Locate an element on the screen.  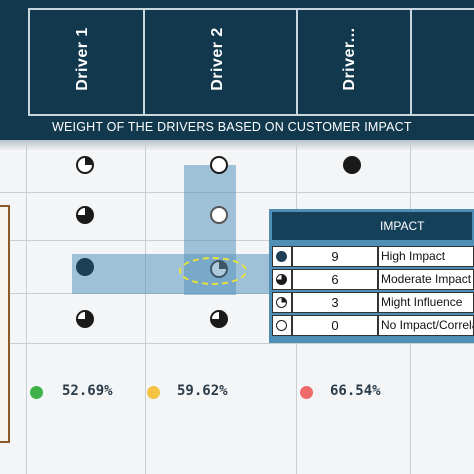
score-value: 59.62% is located at coordinates (202, 391).